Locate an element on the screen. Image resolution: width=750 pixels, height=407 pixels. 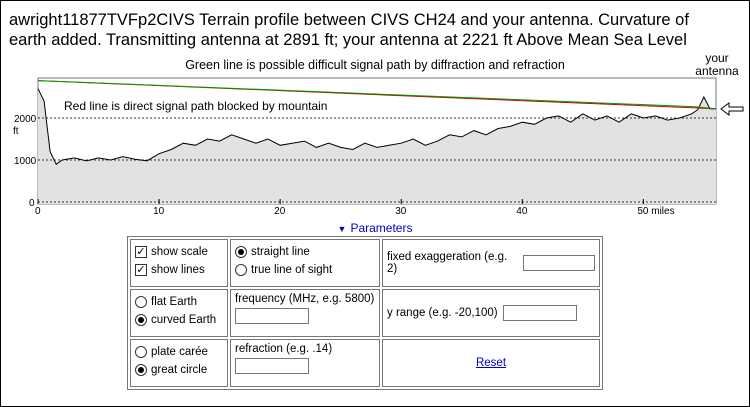
your-antenna-label: your antenna is located at coordinates (717, 65).